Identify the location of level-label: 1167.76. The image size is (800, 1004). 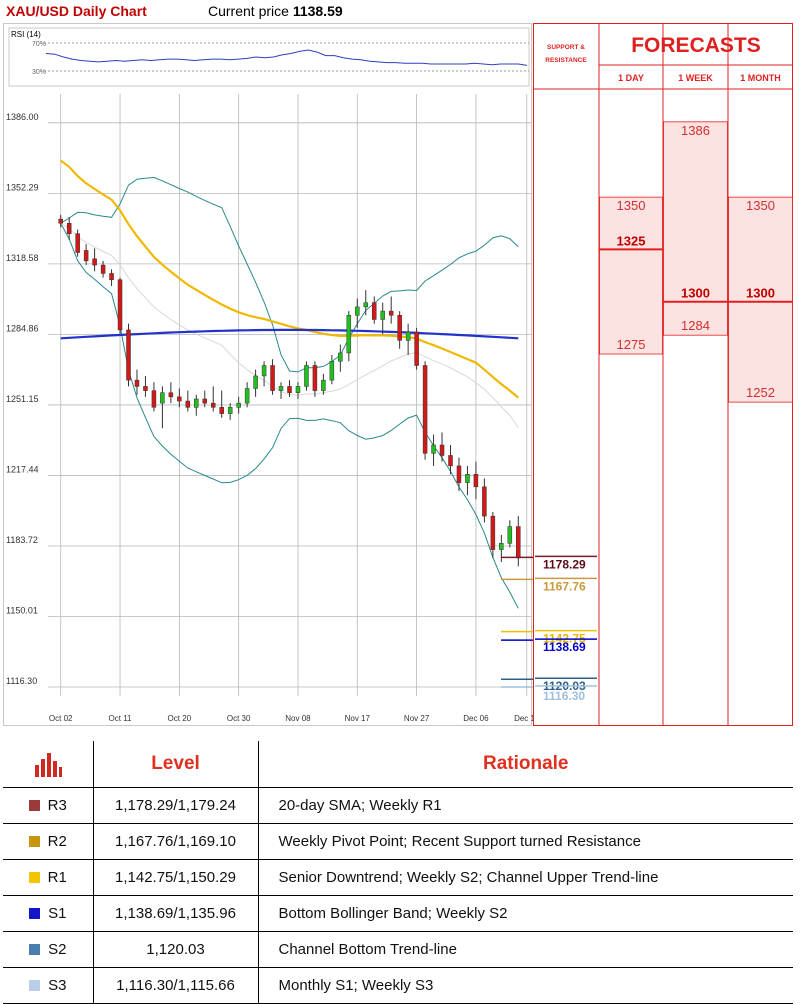
(566, 585).